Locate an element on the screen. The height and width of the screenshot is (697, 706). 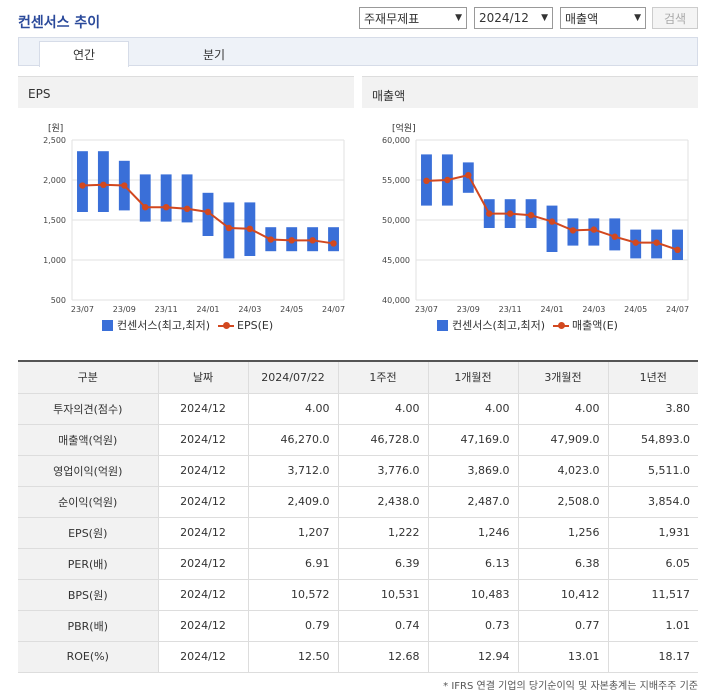
y-tick-label: 45,000 is located at coordinates (396, 260).